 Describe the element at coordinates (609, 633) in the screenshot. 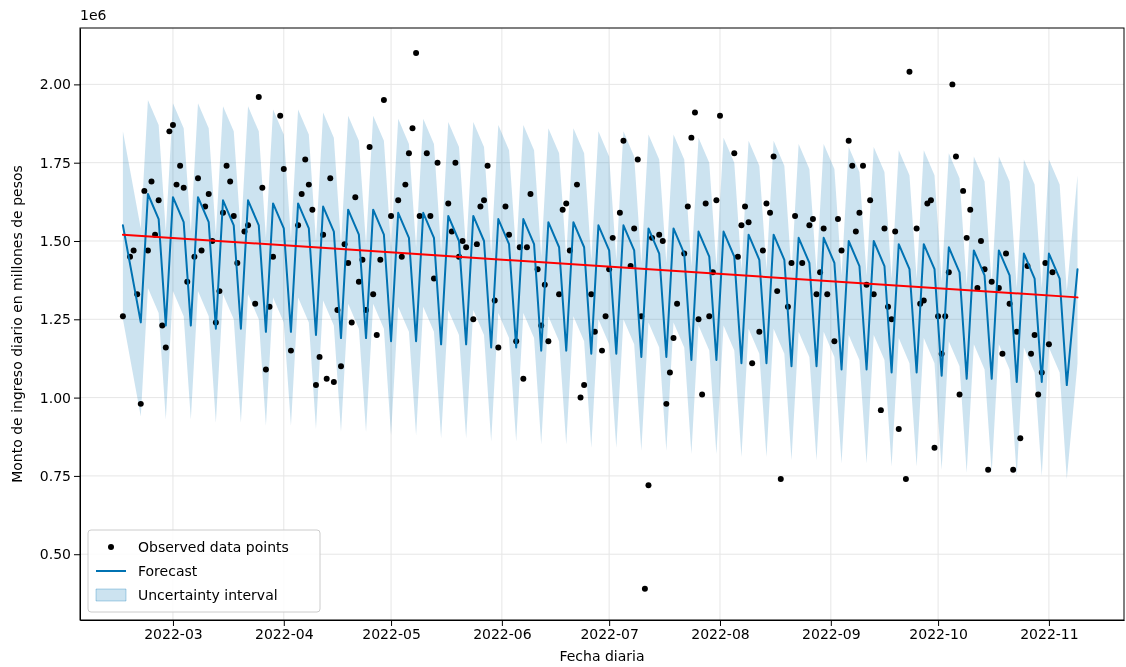

I see `x-tick-label: 2022-07` at that location.